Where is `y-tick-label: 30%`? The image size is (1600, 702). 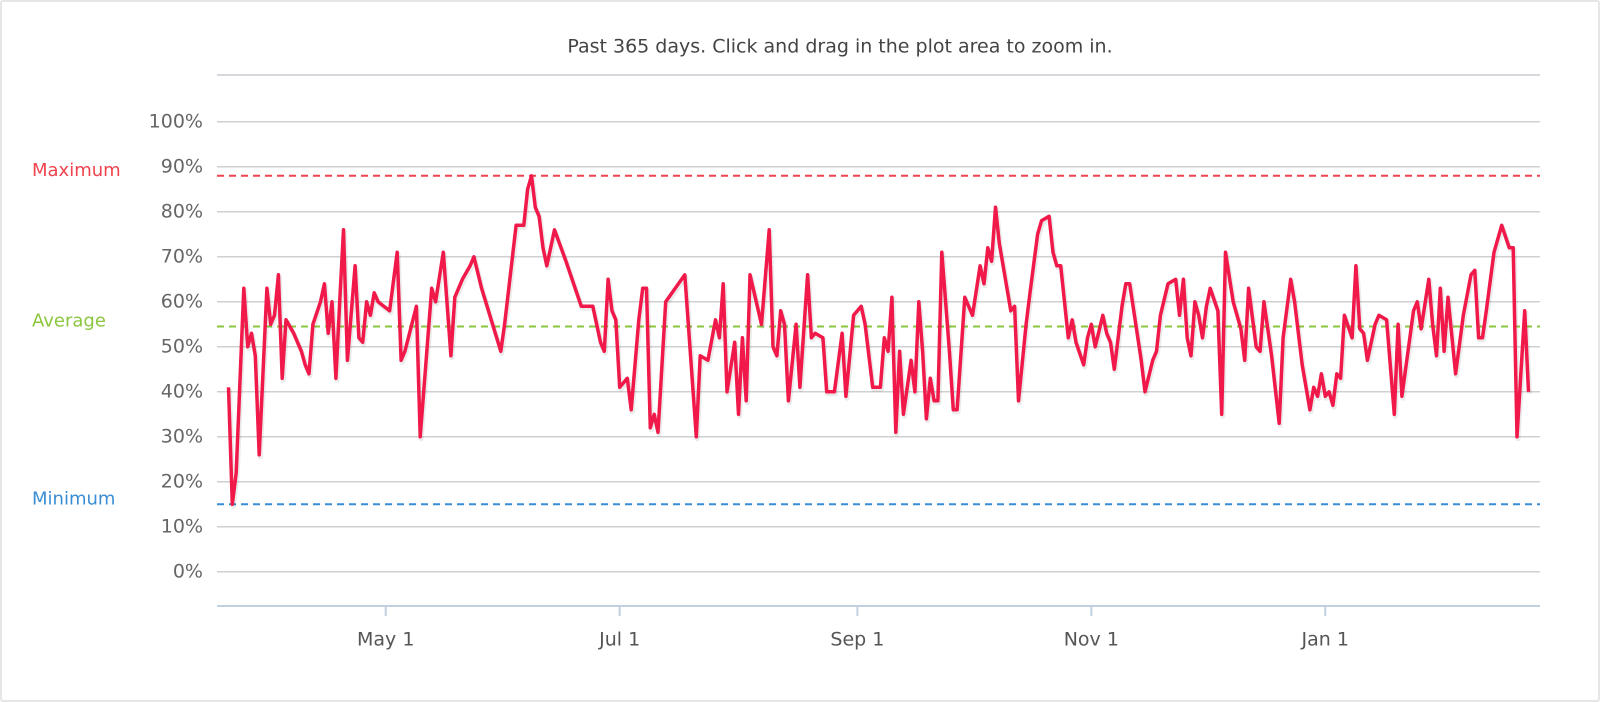
y-tick-label: 30% is located at coordinates (182, 436).